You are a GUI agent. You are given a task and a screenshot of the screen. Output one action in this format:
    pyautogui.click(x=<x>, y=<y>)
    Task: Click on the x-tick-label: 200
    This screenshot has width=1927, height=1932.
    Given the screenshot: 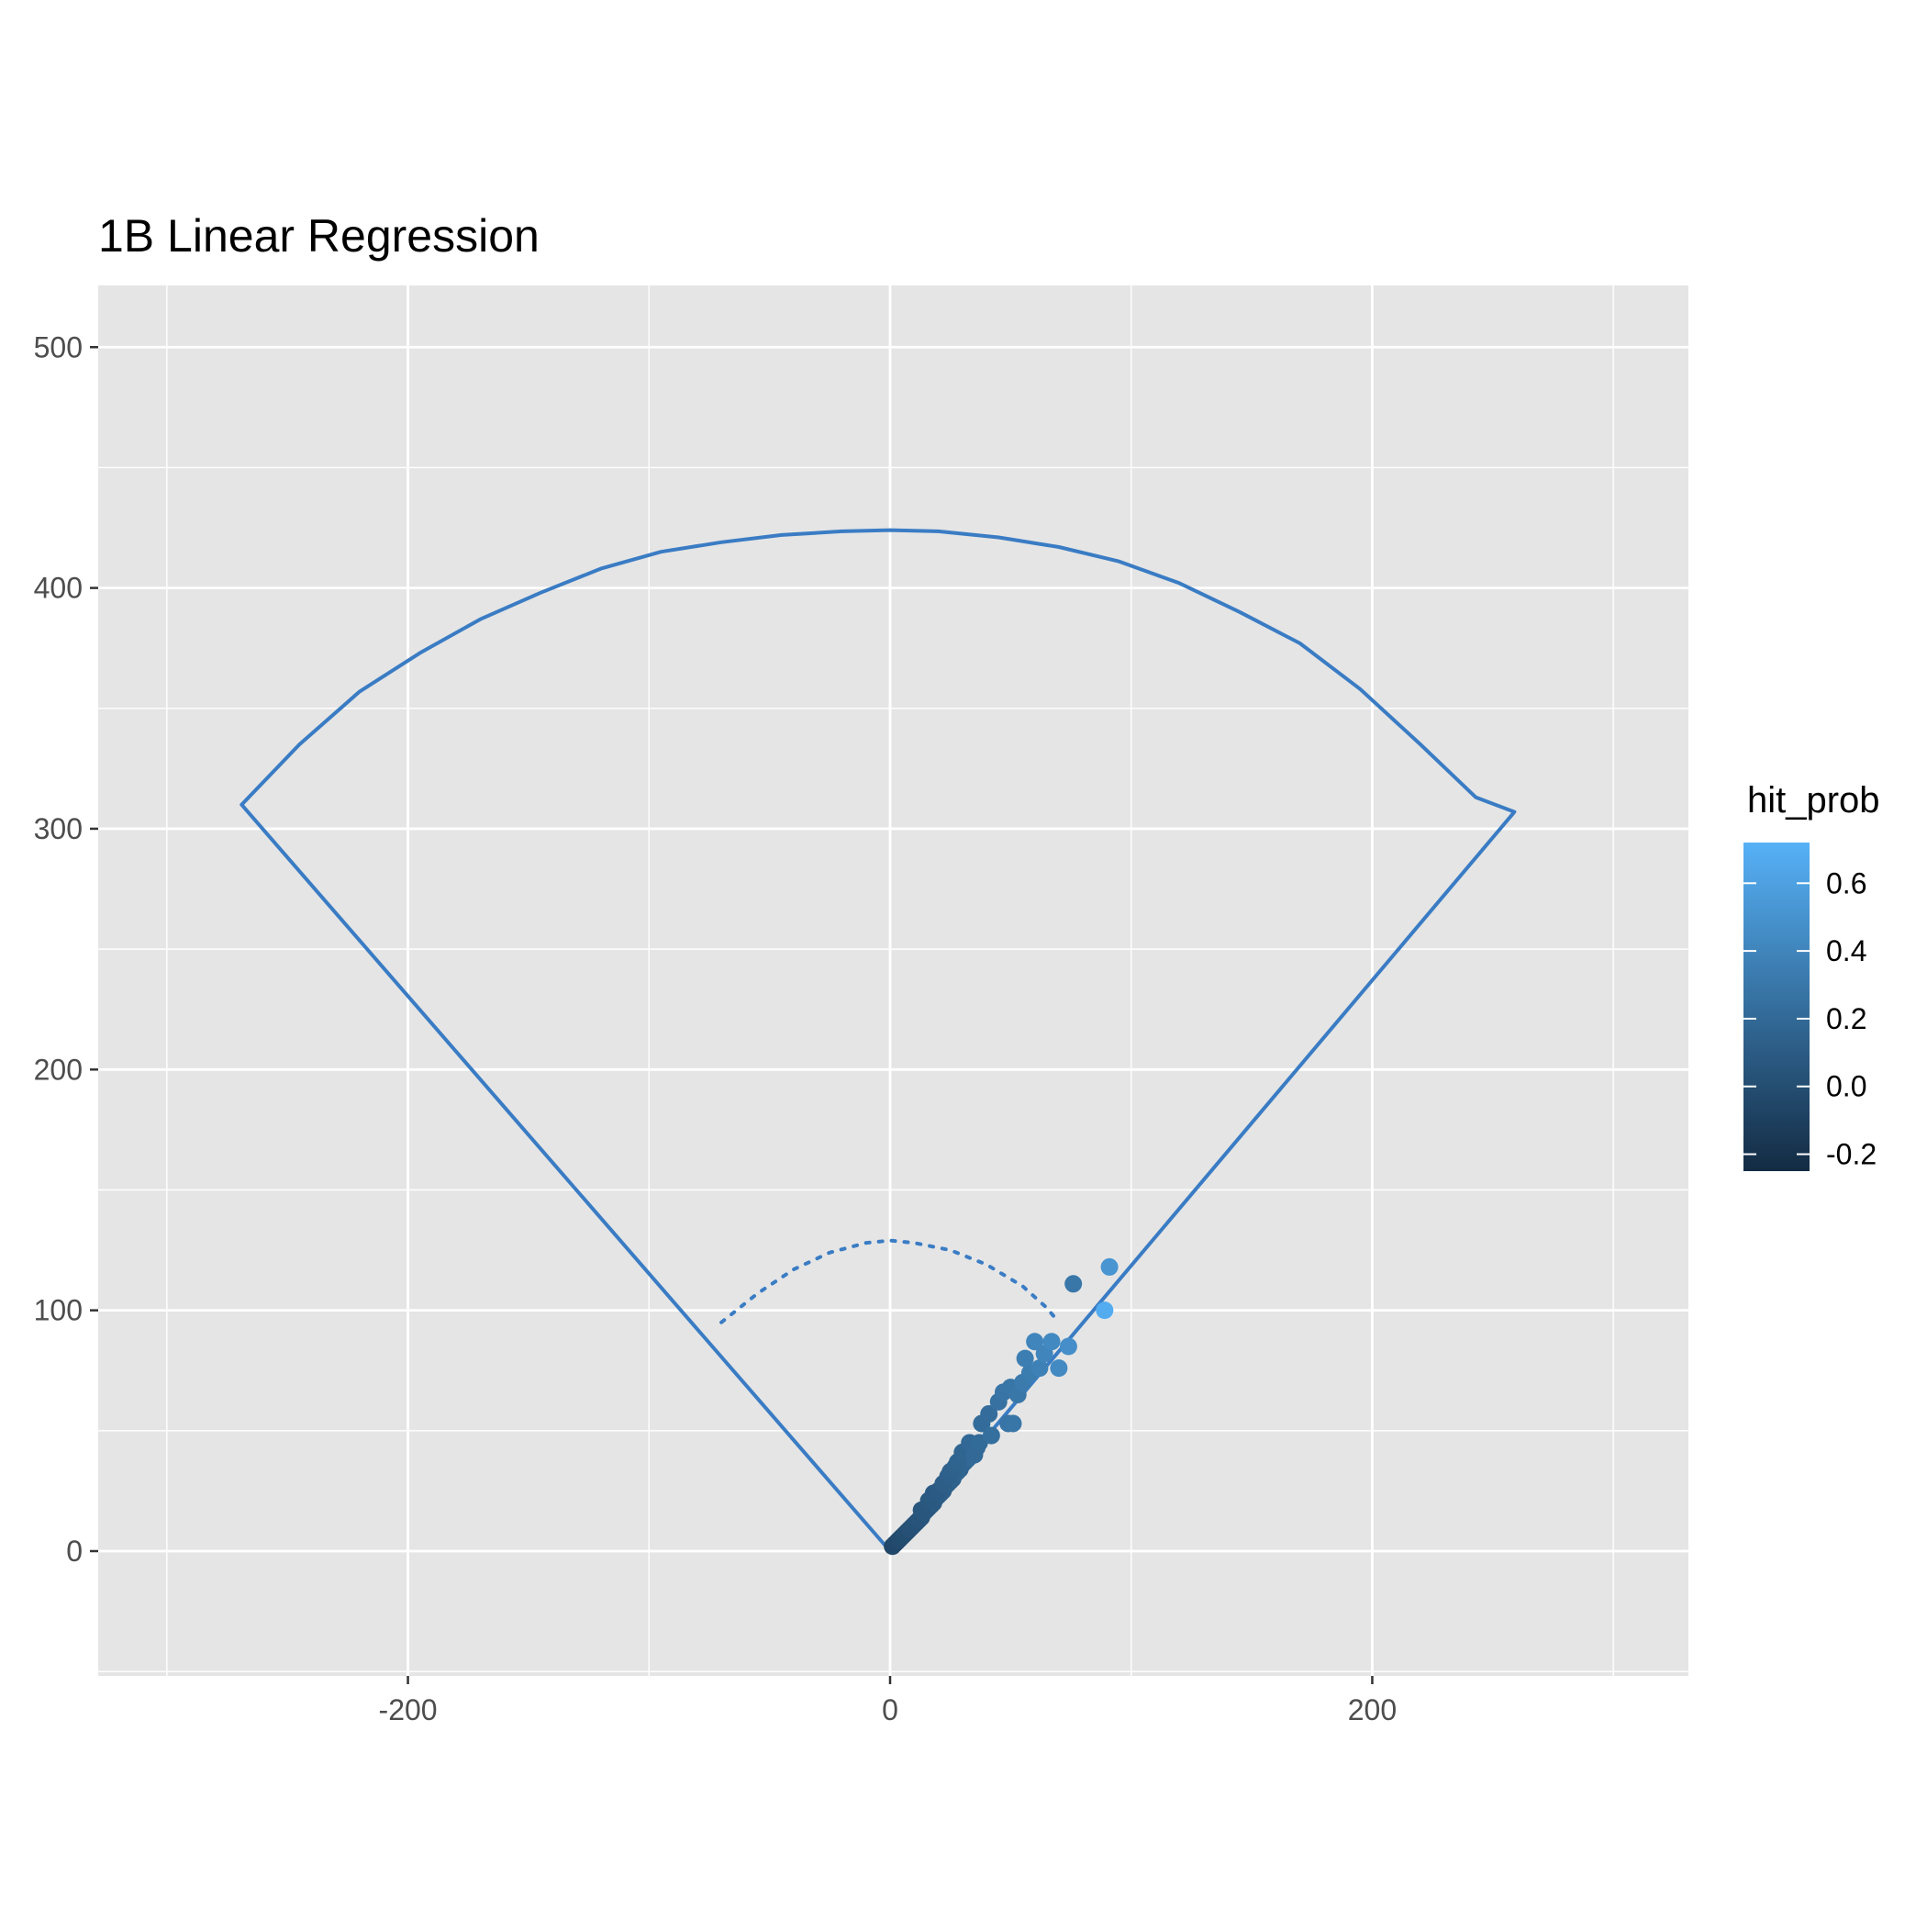 What is the action you would take?
    pyautogui.click(x=1372, y=1709)
    